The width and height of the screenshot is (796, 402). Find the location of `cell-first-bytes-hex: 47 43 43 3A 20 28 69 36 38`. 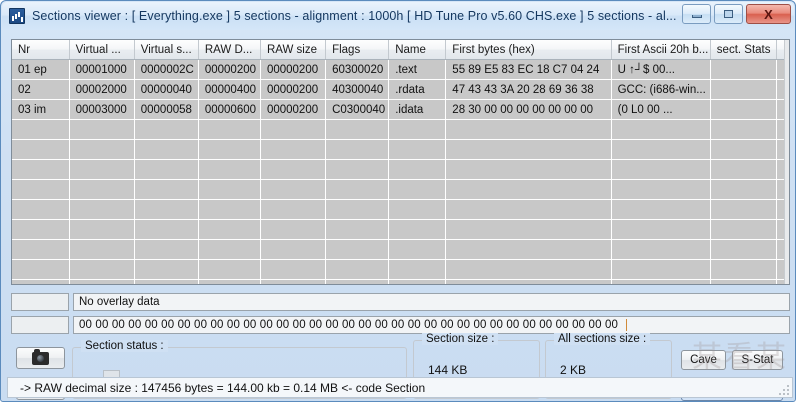

cell-first-bytes-hex: 47 43 43 3A 20 28 69 36 38 is located at coordinates (528, 89).